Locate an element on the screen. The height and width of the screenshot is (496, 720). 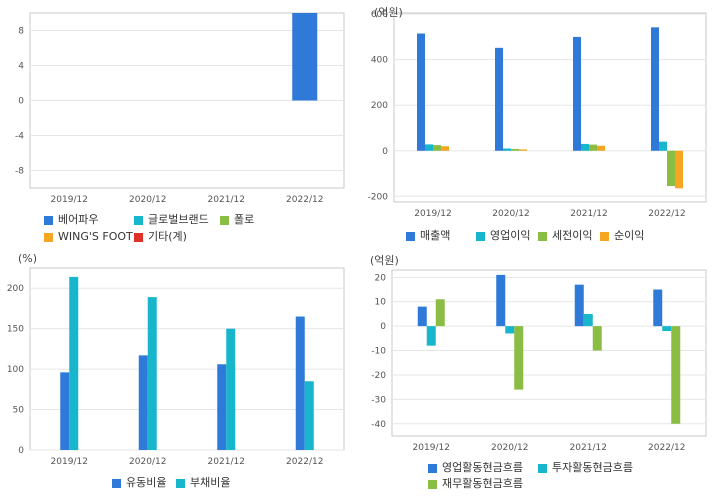
legend-item: 폴로 is located at coordinates (237, 220).